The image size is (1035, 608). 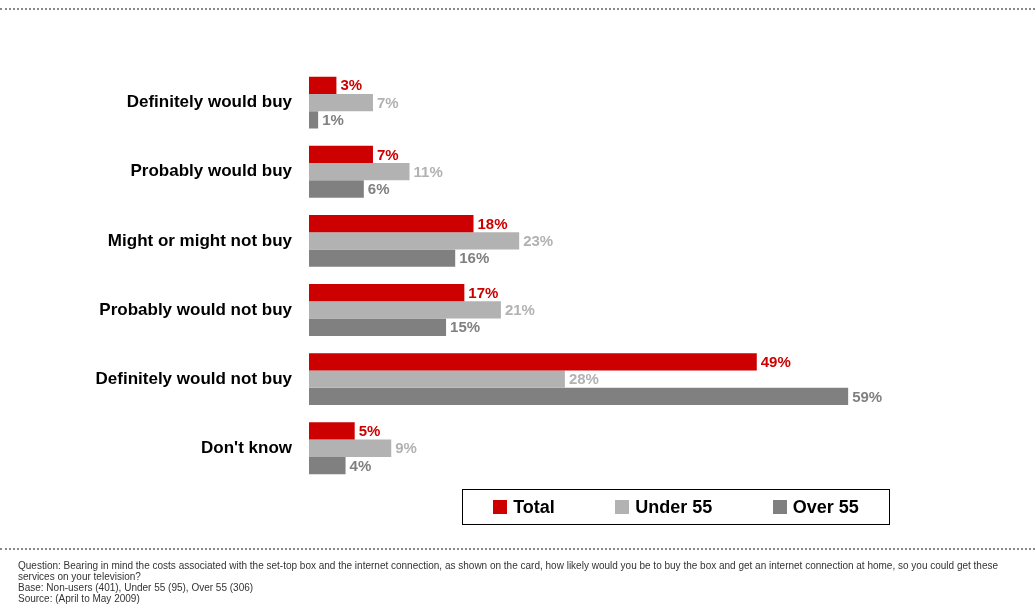 What do you see at coordinates (474, 258) in the screenshot?
I see `data-label: 16%` at bounding box center [474, 258].